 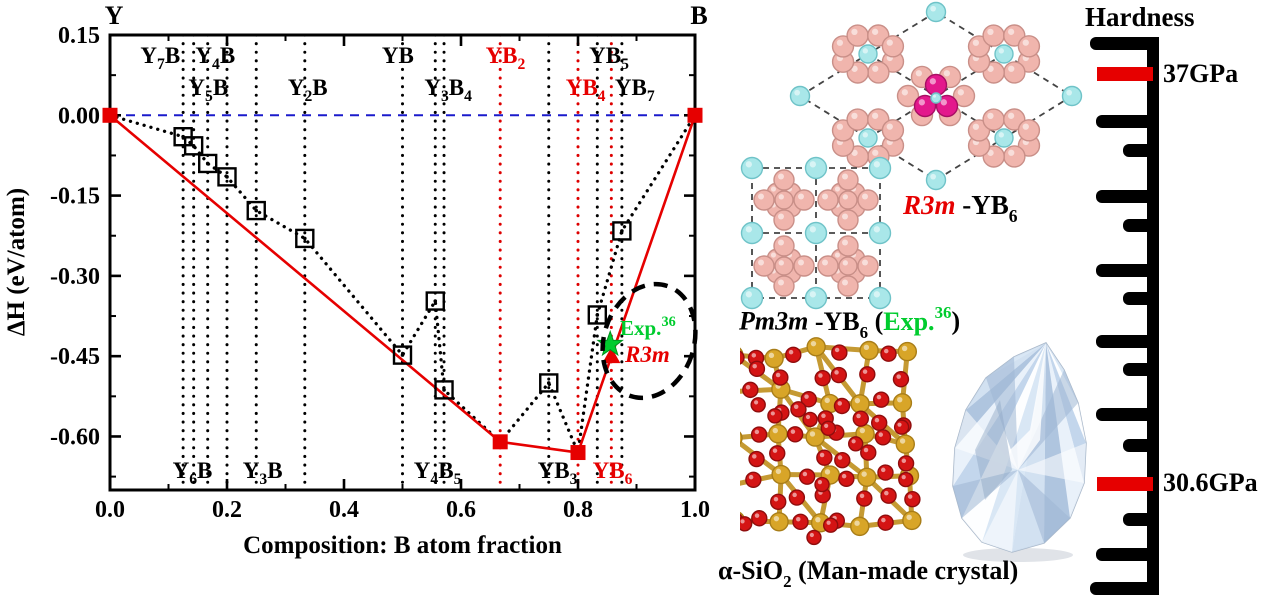 I want to click on x-tick-label: 0.4, so click(x=344, y=510).